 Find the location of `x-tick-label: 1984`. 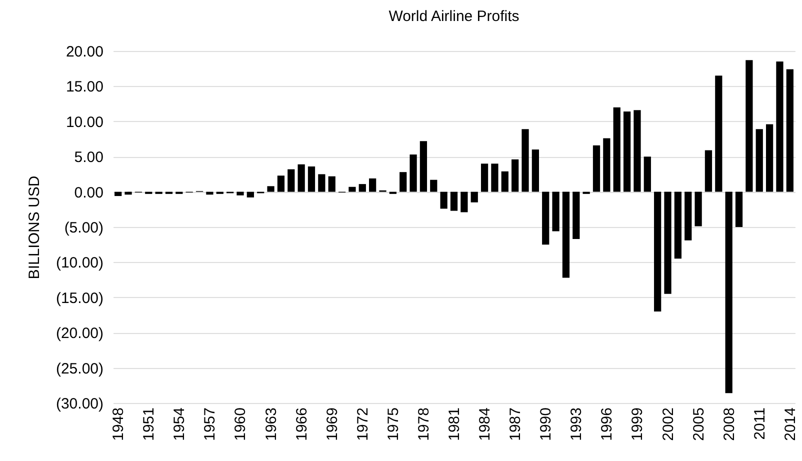

x-tick-label: 1984 is located at coordinates (485, 424).